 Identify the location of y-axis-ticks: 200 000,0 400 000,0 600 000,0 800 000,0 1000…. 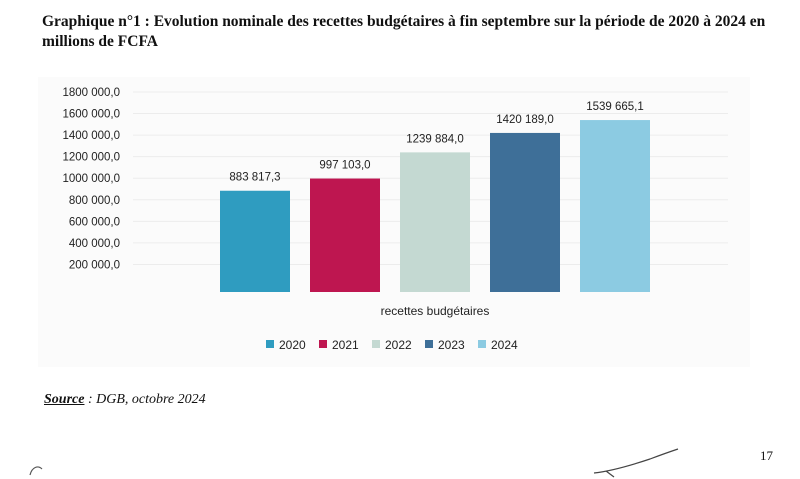
(91, 179).